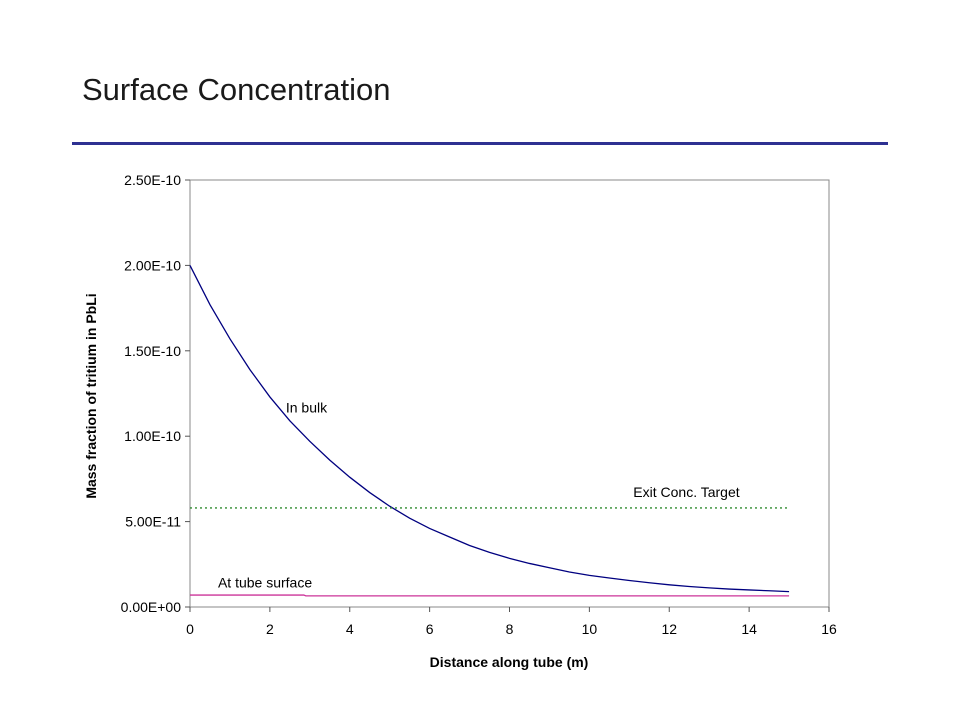  I want to click on x-tick-label: 4, so click(350, 629).